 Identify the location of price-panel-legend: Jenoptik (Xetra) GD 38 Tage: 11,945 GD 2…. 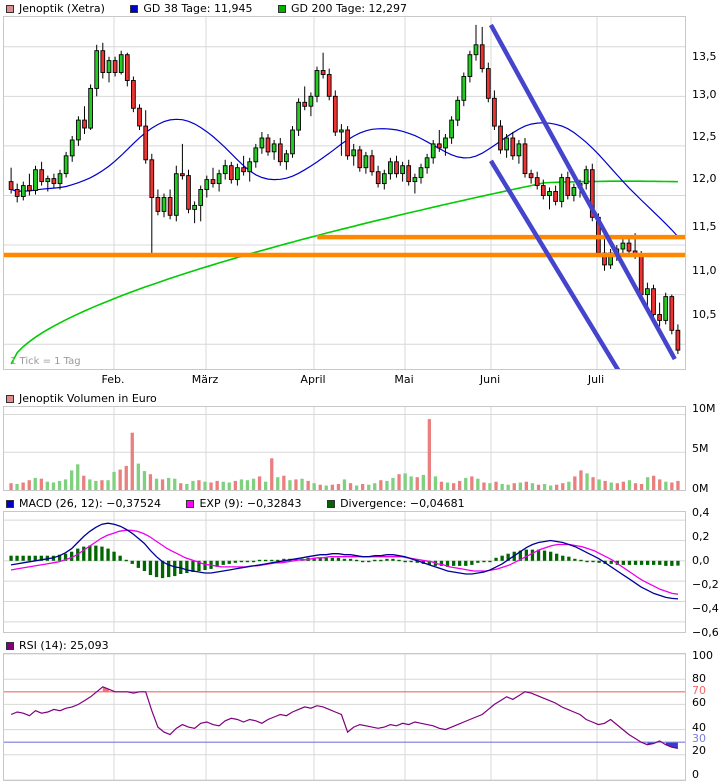
(363, 8).